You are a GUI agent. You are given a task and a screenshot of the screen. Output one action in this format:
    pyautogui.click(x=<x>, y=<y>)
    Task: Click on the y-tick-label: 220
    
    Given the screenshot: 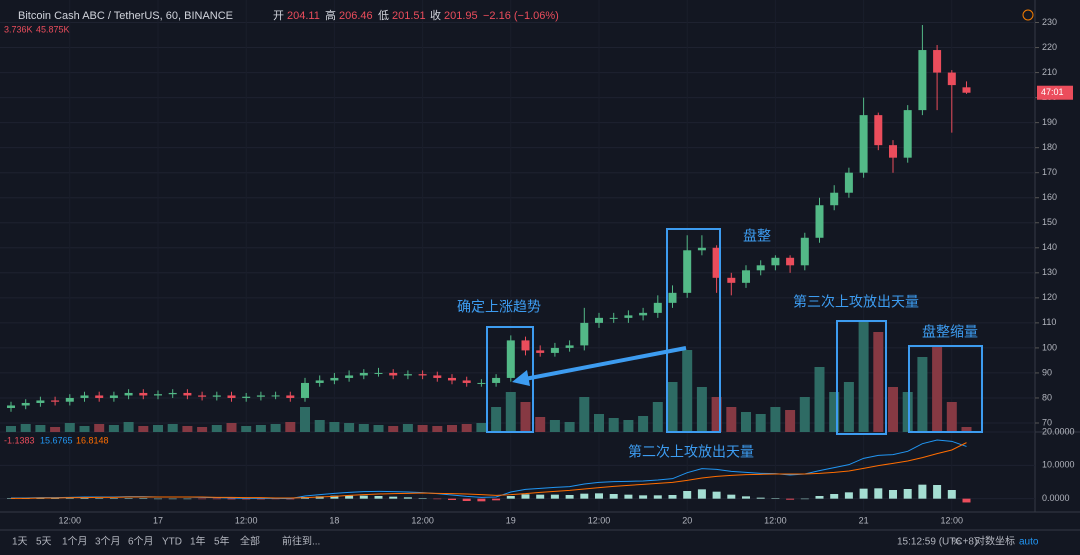 What is the action you would take?
    pyautogui.click(x=1049, y=47)
    